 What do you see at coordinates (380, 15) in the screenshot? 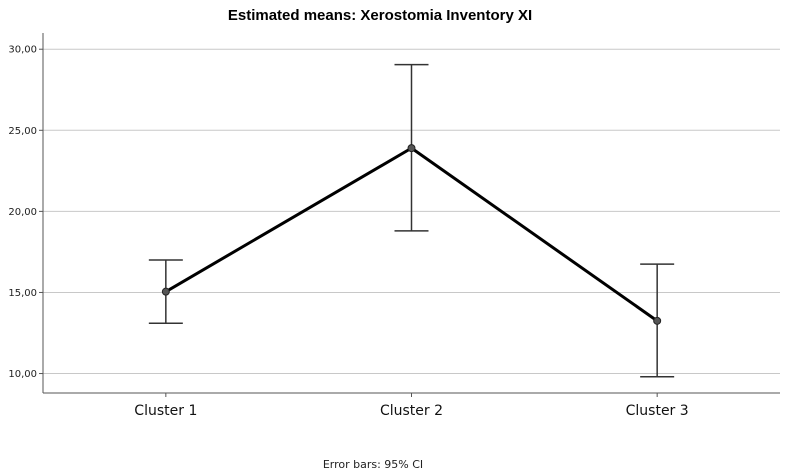
I see `chart-title: Estimated means: Xerostomia Inventory XI` at bounding box center [380, 15].